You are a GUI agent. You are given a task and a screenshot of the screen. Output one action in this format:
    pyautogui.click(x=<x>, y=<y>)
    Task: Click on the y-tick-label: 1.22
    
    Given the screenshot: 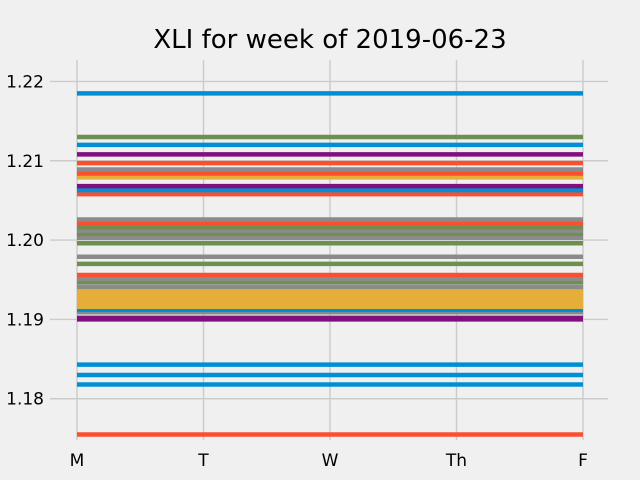 What is the action you would take?
    pyautogui.click(x=25, y=82)
    